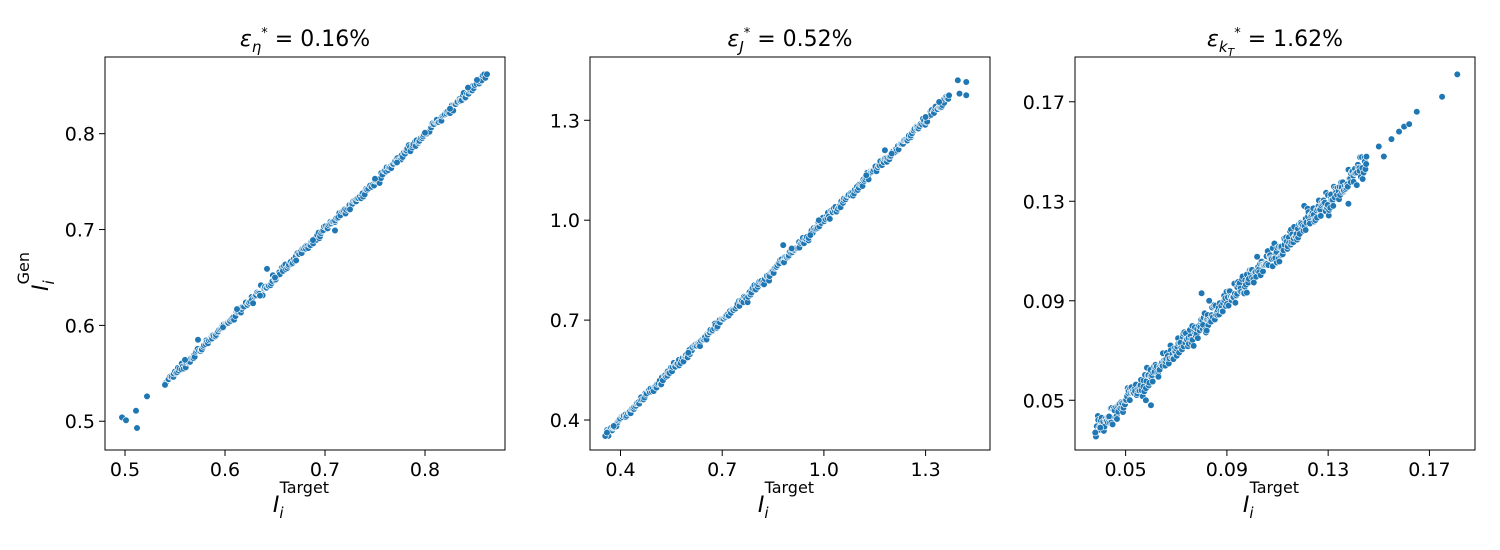 This screenshot has height=550, width=1500. I want to click on x-tick-label: 0.8, so click(425, 470).